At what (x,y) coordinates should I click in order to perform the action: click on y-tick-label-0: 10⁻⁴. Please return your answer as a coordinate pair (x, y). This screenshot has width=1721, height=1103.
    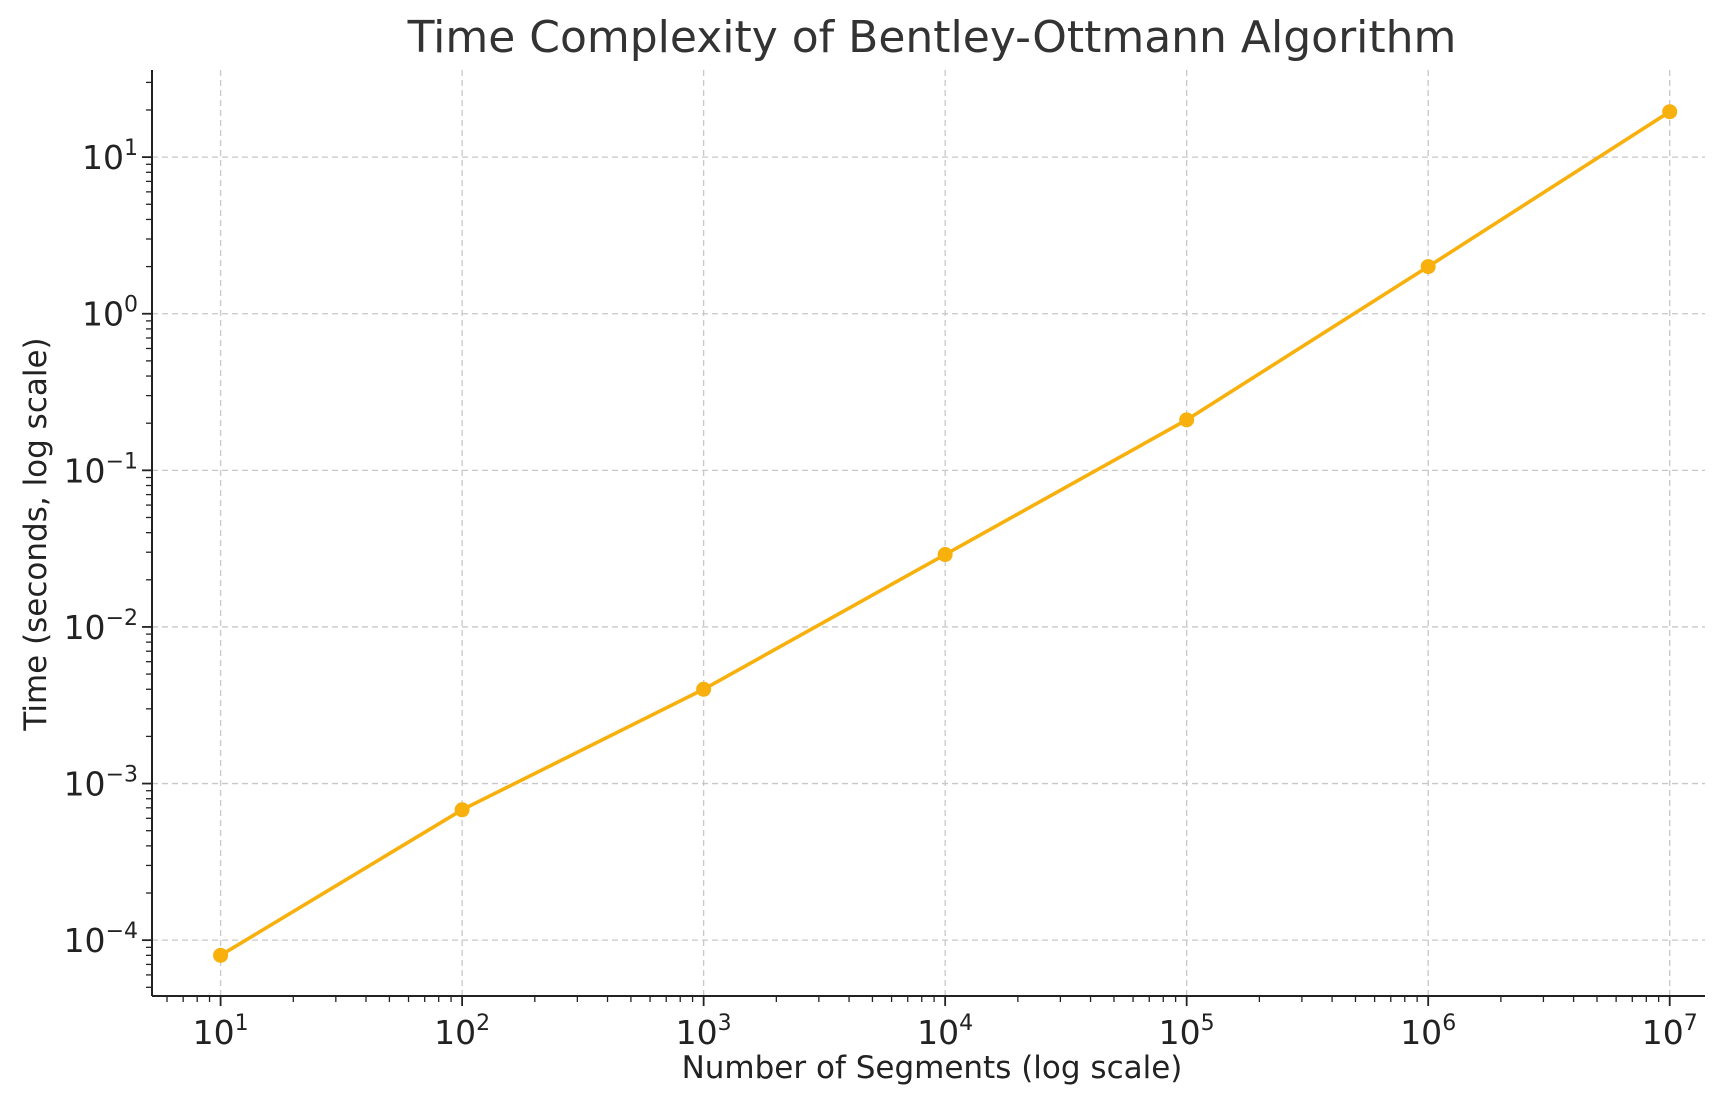
    Looking at the image, I should click on (101, 939).